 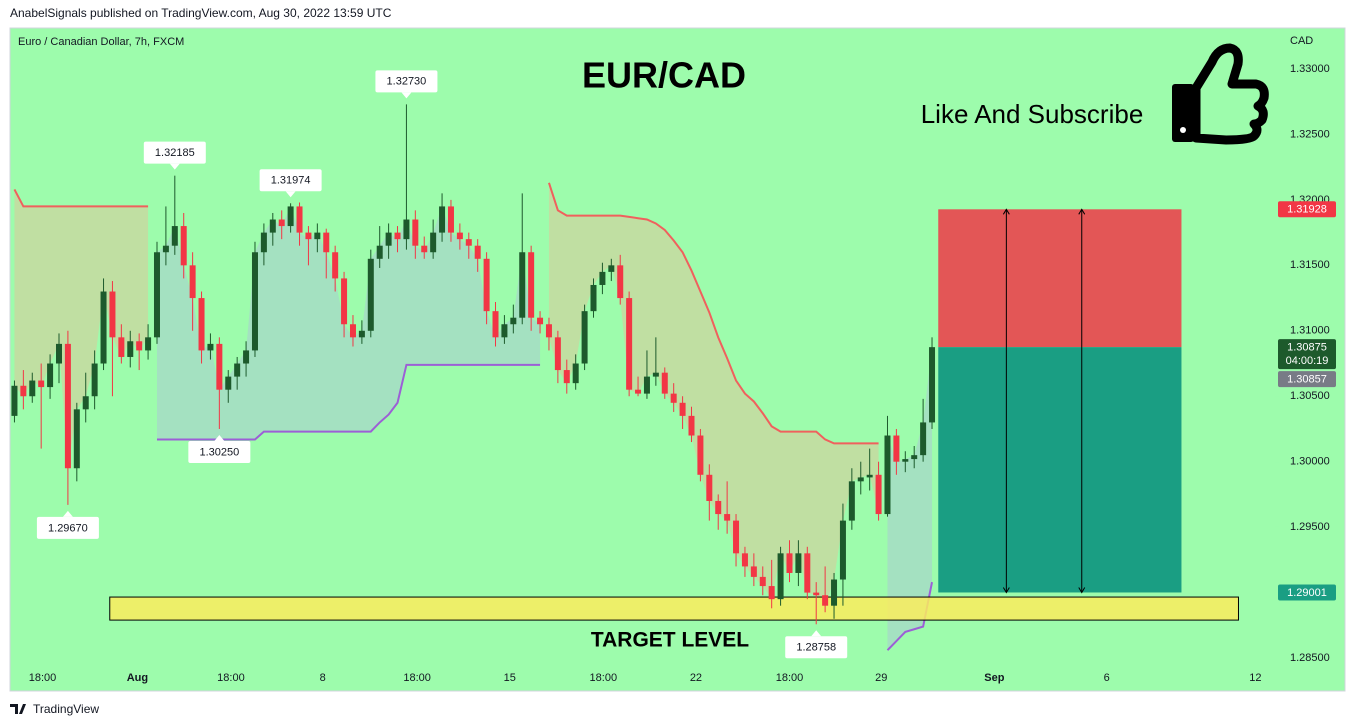 I want to click on x-tick-label: 22, so click(x=696, y=678).